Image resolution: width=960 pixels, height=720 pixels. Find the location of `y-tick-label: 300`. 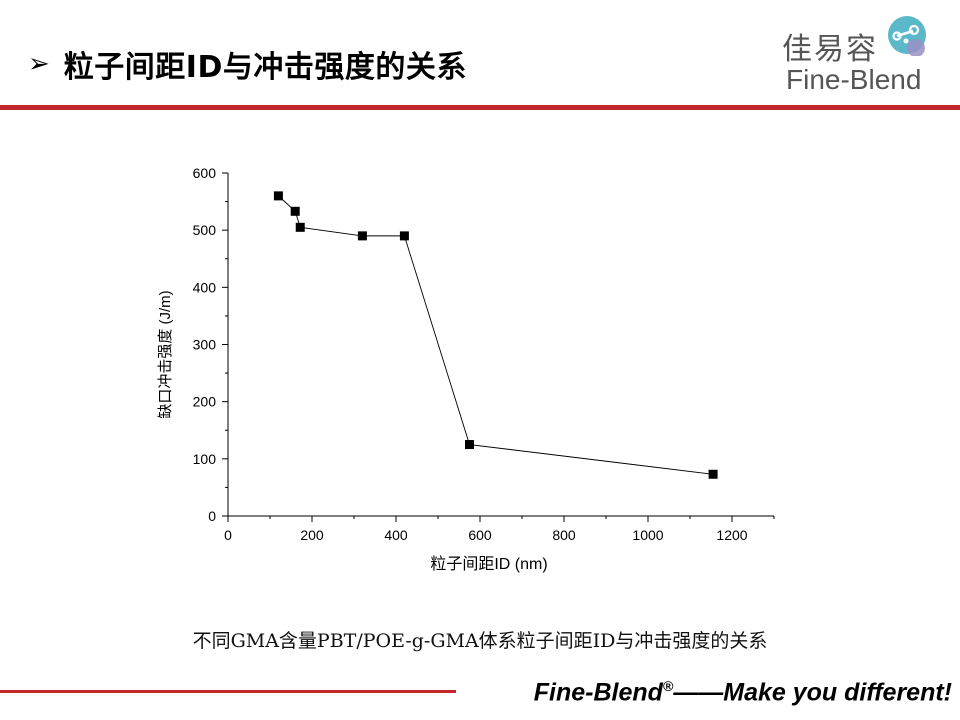

y-tick-label: 300 is located at coordinates (205, 345).